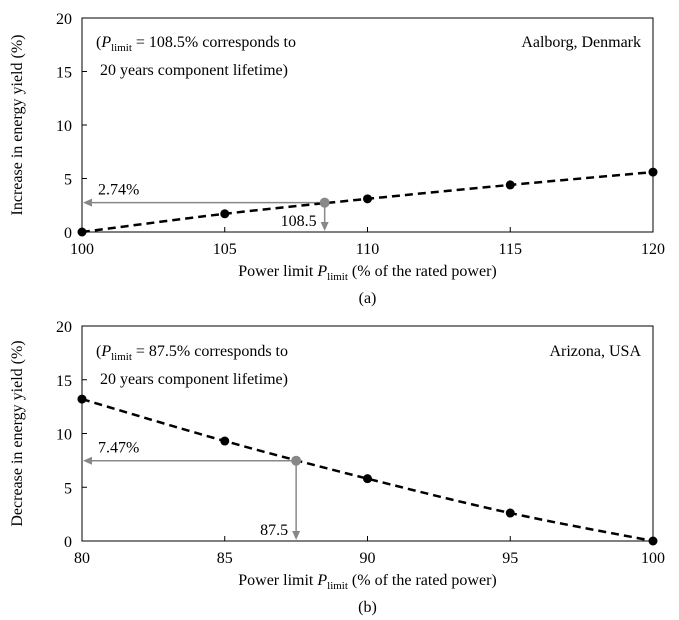  What do you see at coordinates (214, 42) in the screenshot?
I see `annotation-text: = 108.5% corresponds to` at bounding box center [214, 42].